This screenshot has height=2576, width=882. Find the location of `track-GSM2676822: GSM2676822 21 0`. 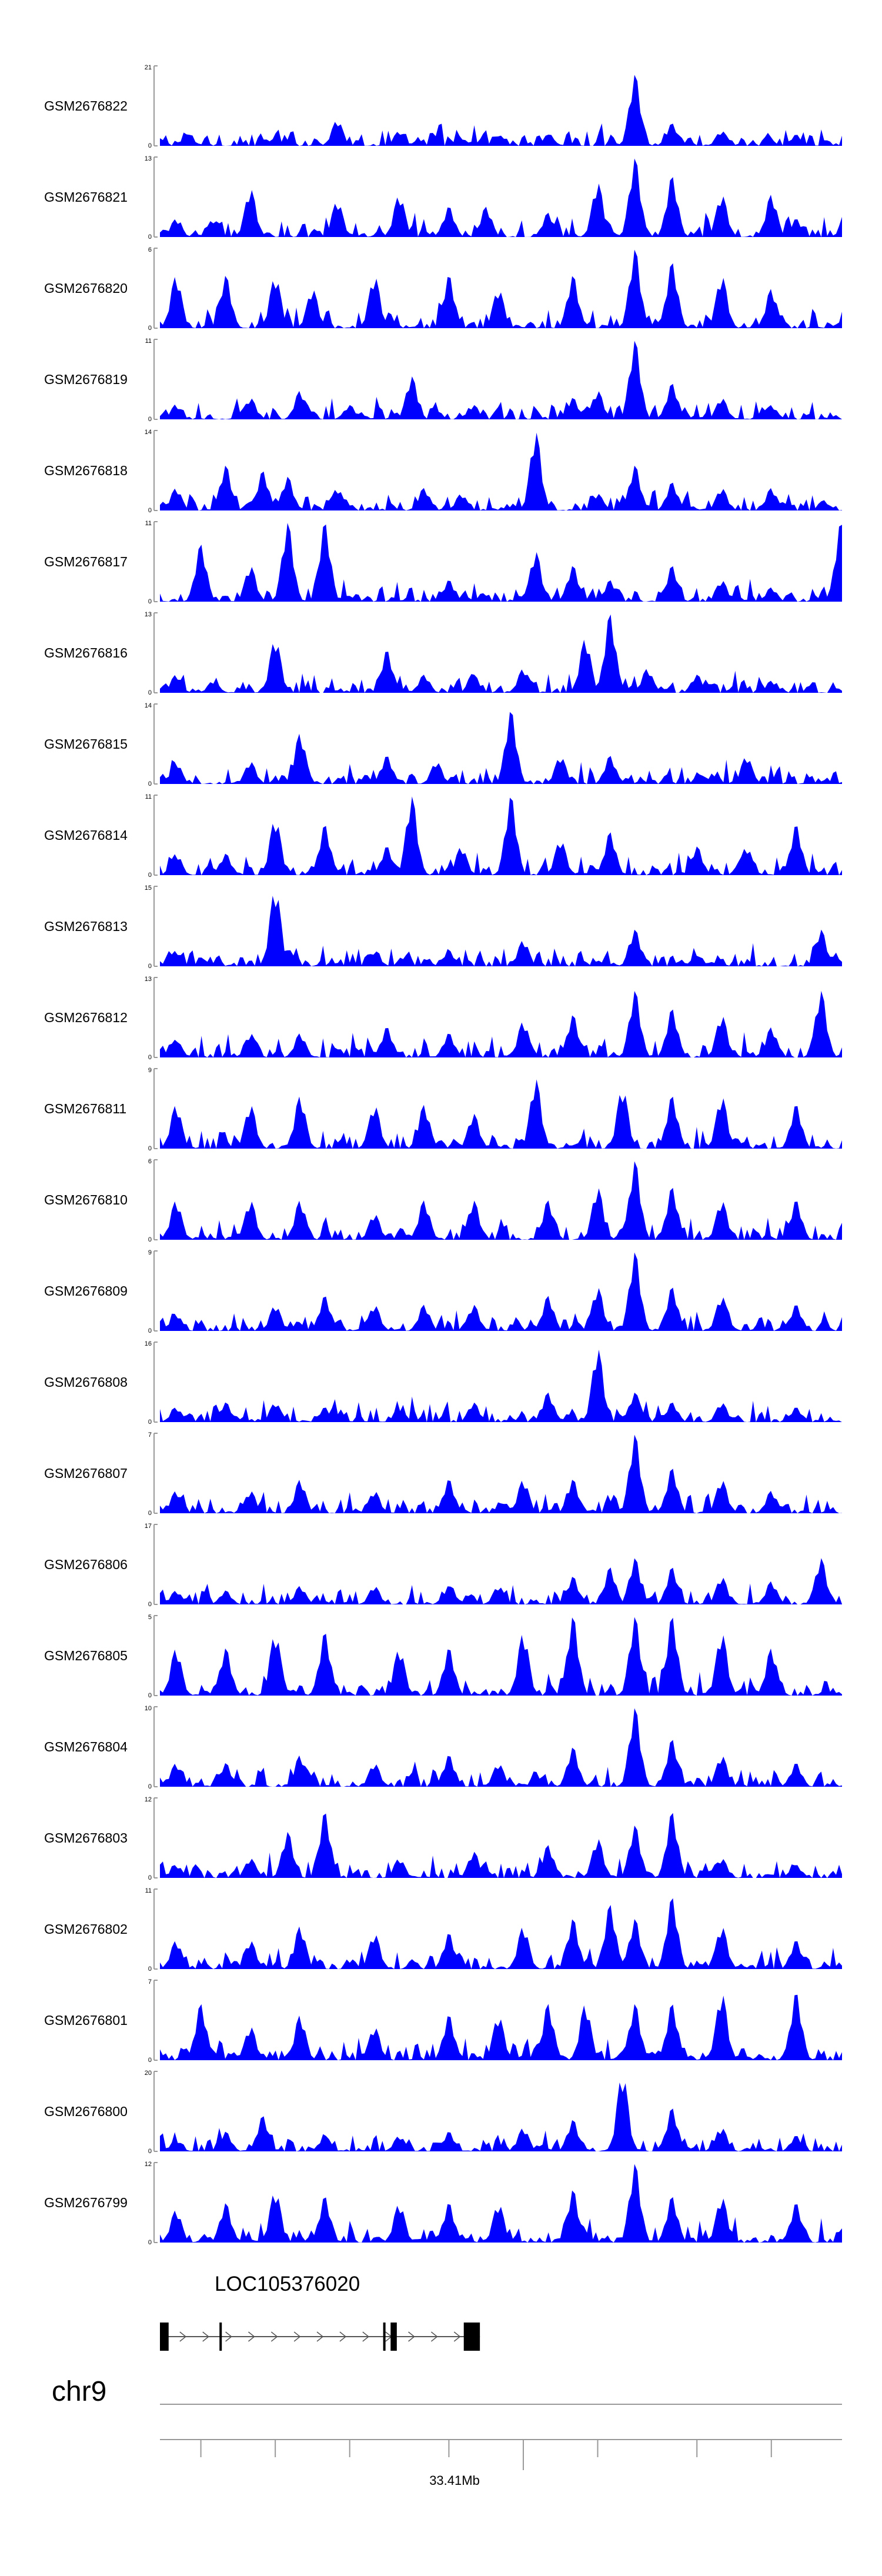

track-GSM2676822: GSM2676822 21 0 is located at coordinates (443, 106).